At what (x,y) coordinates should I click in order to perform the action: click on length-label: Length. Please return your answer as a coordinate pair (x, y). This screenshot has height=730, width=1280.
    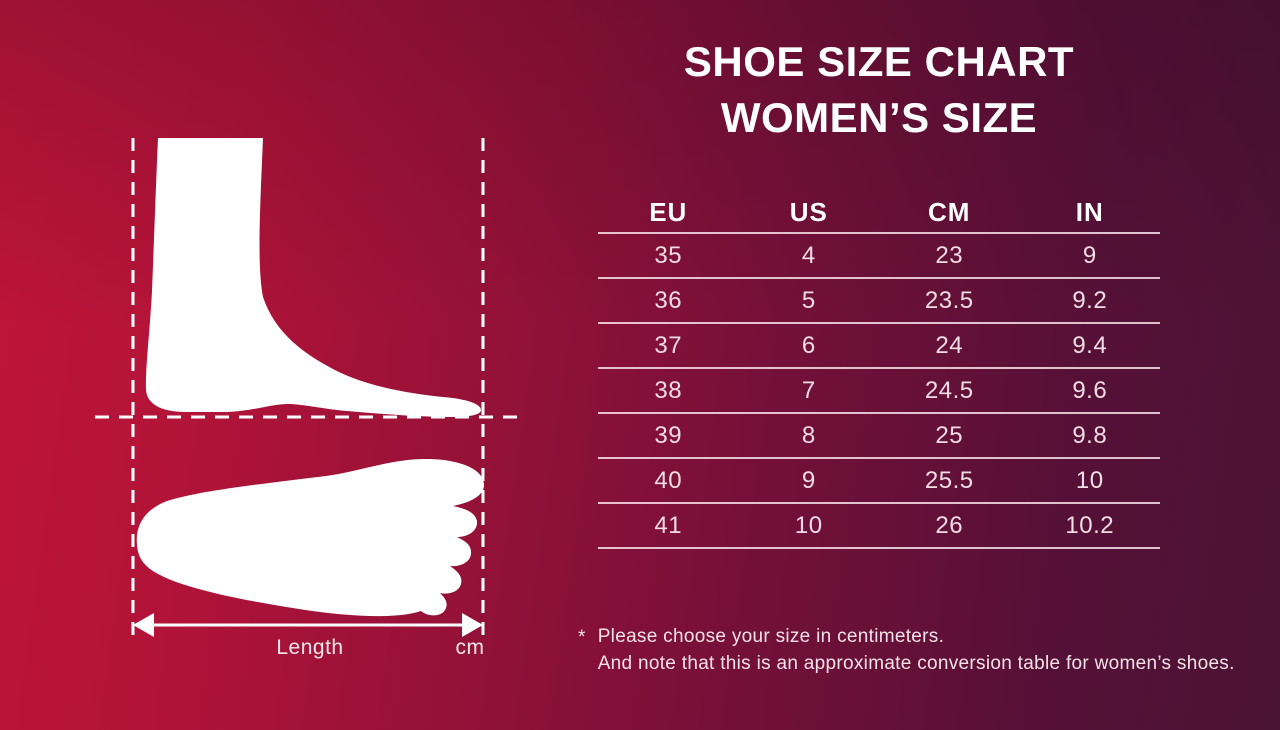
    Looking at the image, I should click on (310, 647).